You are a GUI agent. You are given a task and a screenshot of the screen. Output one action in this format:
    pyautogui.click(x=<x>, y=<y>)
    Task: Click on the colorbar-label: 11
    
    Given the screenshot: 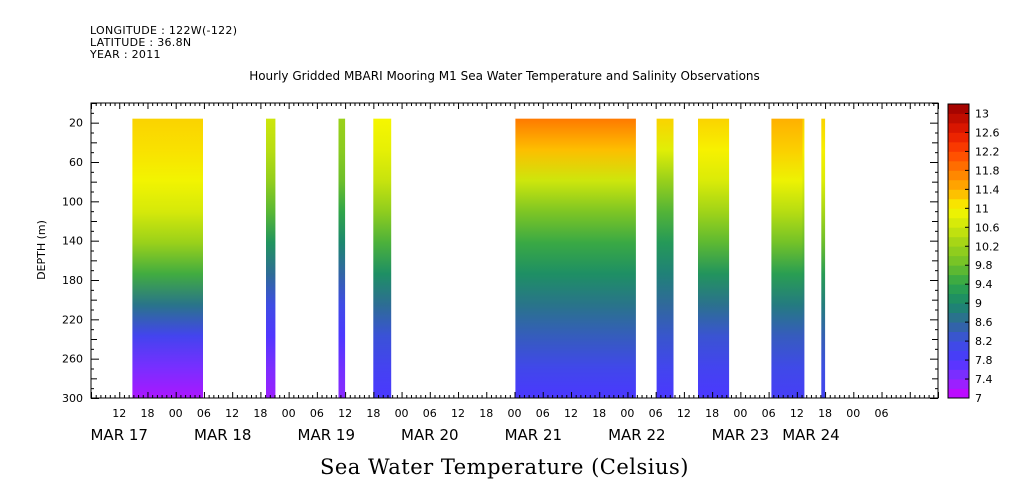 What is the action you would take?
    pyautogui.click(x=982, y=208)
    